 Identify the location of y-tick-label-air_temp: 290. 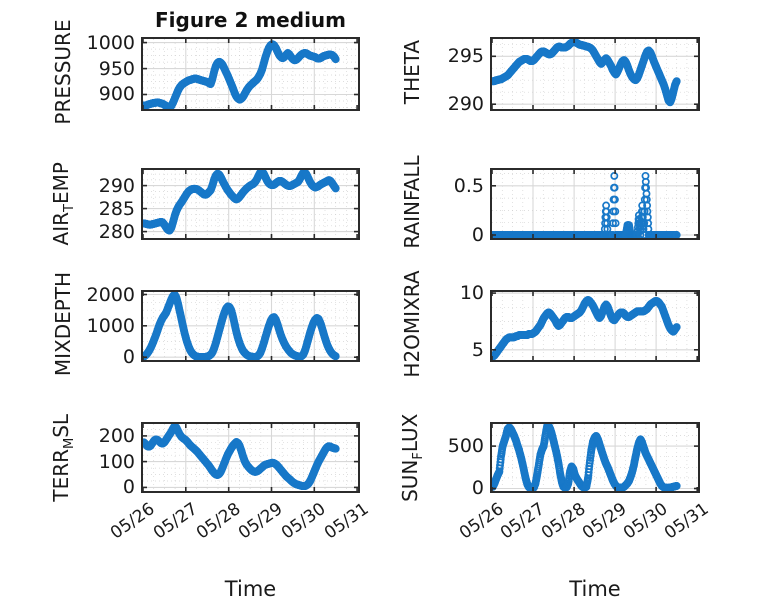
(116, 185).